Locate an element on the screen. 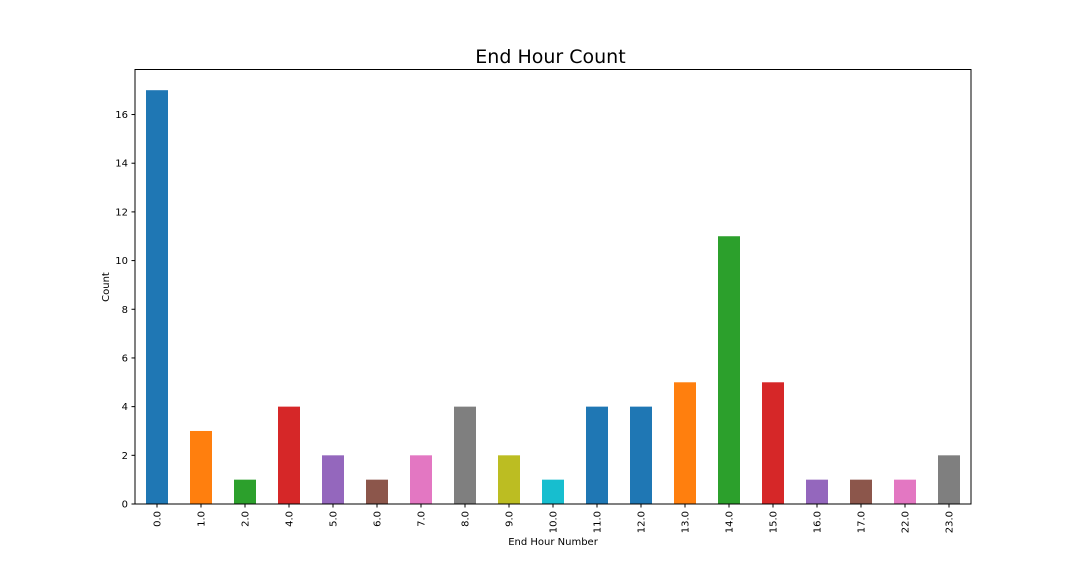 The height and width of the screenshot is (576, 1080). x-tick-label: 10.0 is located at coordinates (554, 522).